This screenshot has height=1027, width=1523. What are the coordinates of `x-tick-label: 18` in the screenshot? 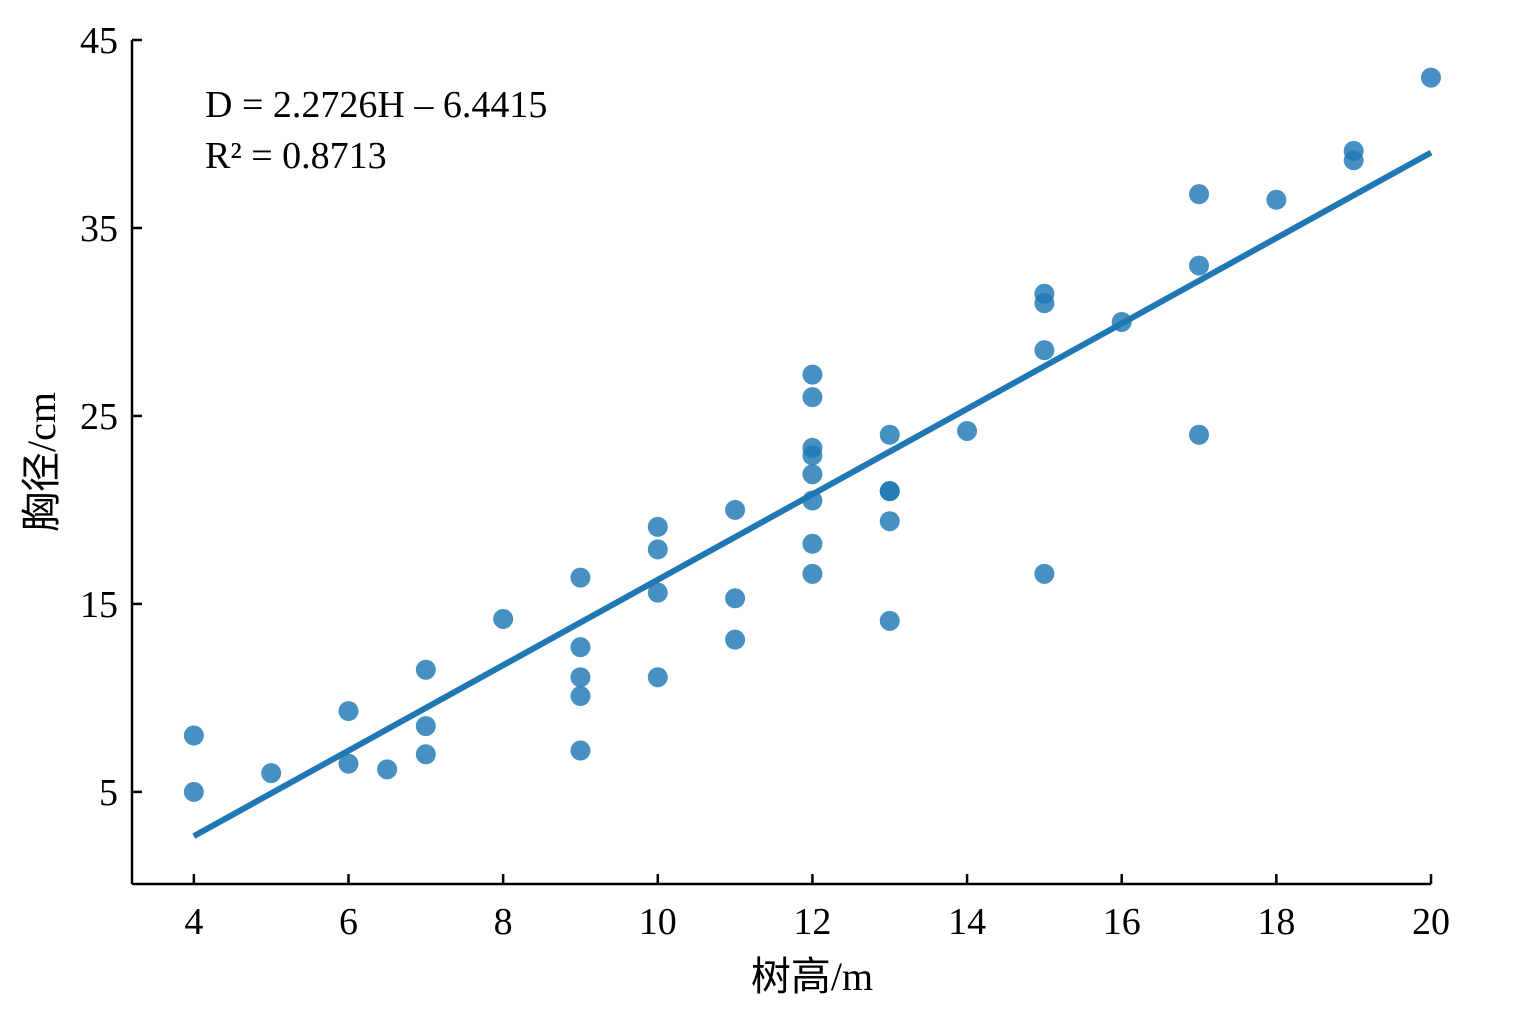 It's located at (1276, 922).